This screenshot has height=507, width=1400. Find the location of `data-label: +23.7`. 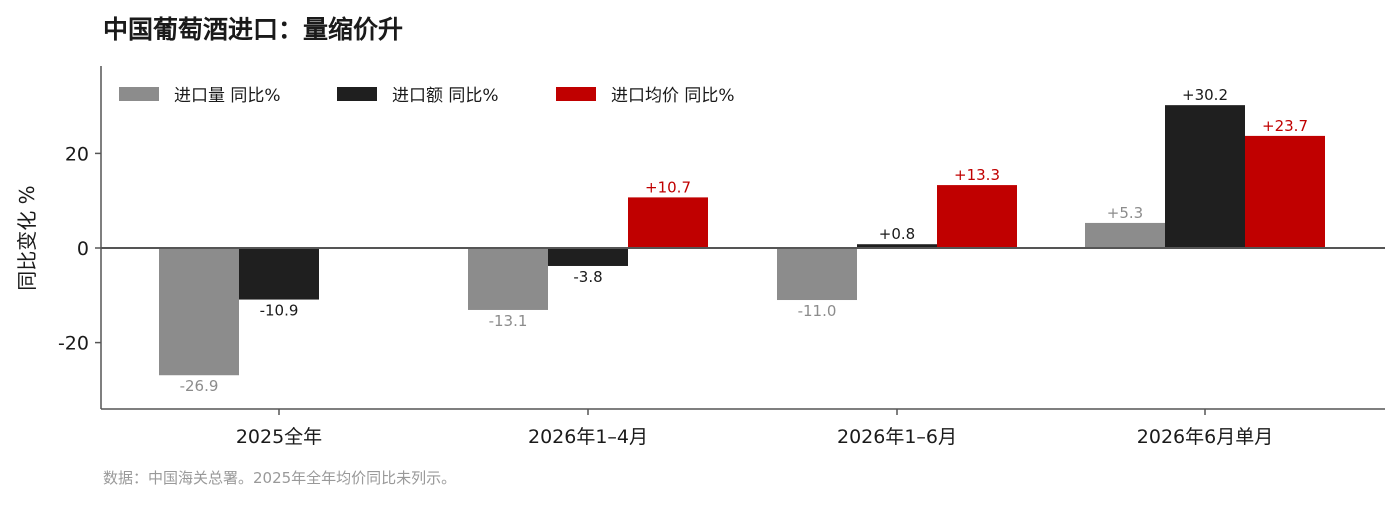

data-label: +23.7 is located at coordinates (1285, 126).